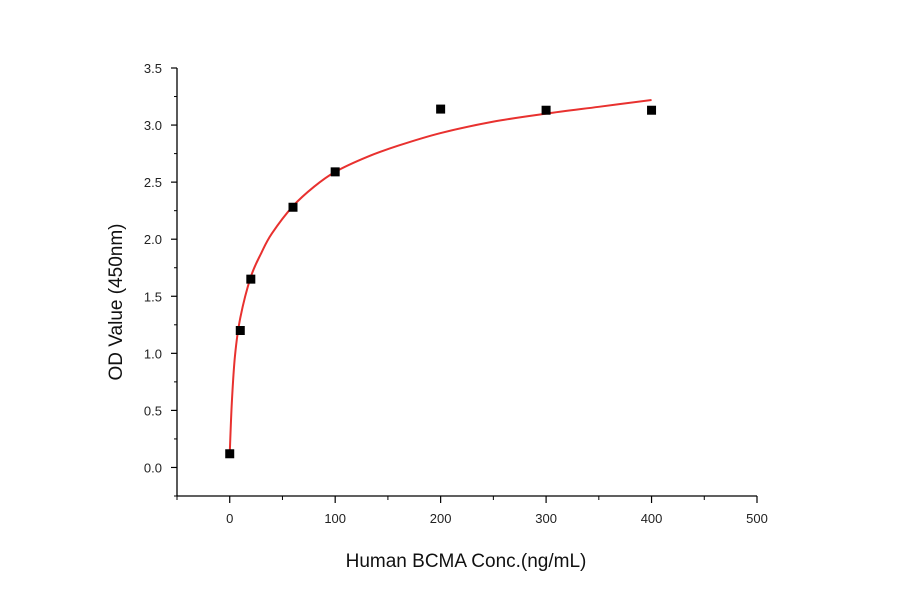  What do you see at coordinates (153, 353) in the screenshot?
I see `y-tick-label: 1.0` at bounding box center [153, 353].